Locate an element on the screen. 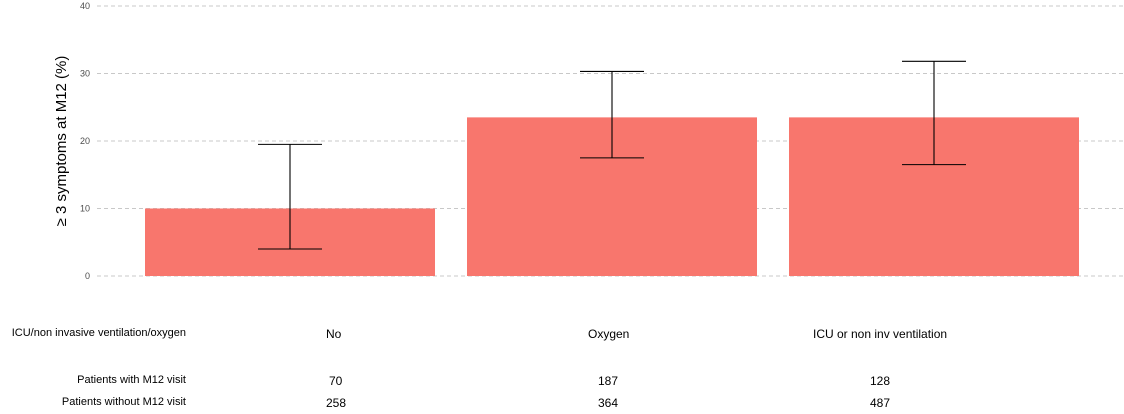 The width and height of the screenshot is (1124, 414). y-axis-ticks: 0 10 20 30 40 is located at coordinates (85, 141).